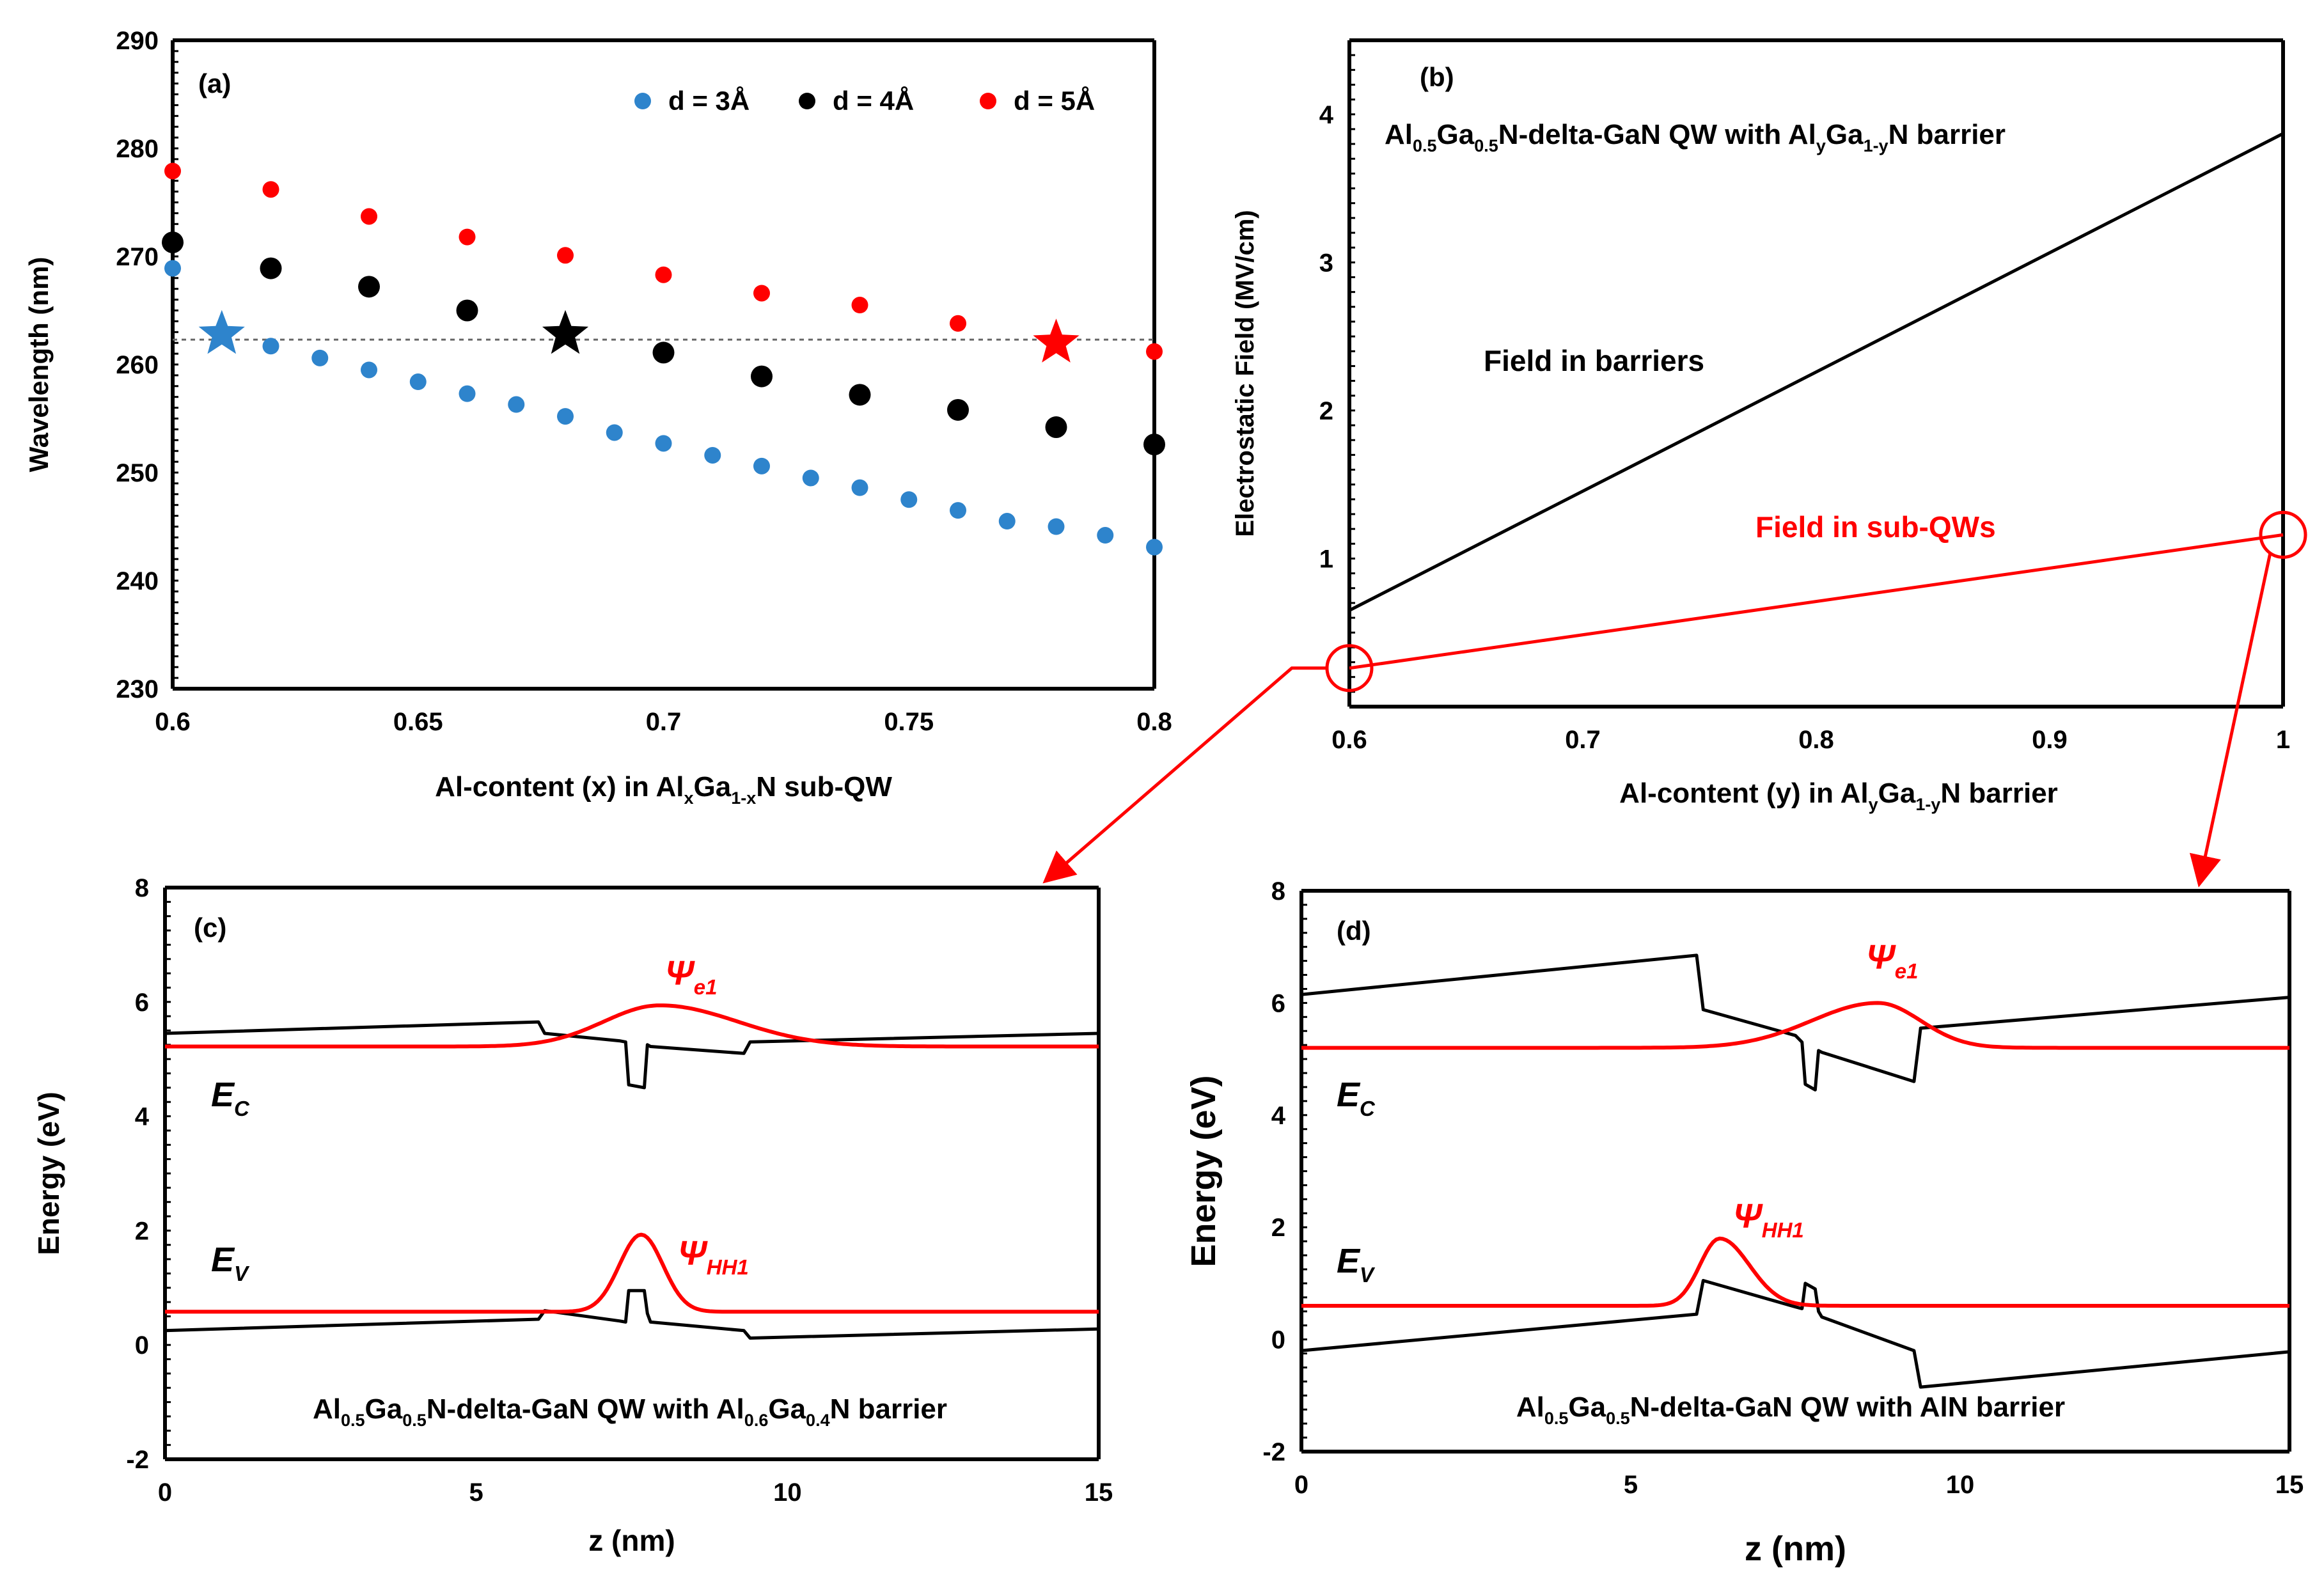 Image resolution: width=2324 pixels, height=1591 pixels. I want to click on panel-c-ev-label-part: V, so click(242, 1273).